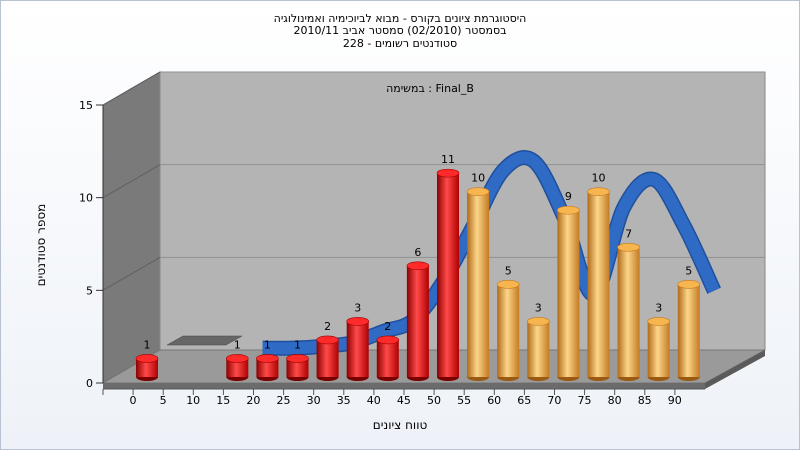  Describe the element at coordinates (387, 326) in the screenshot. I see `bar-value-label: 2` at that location.